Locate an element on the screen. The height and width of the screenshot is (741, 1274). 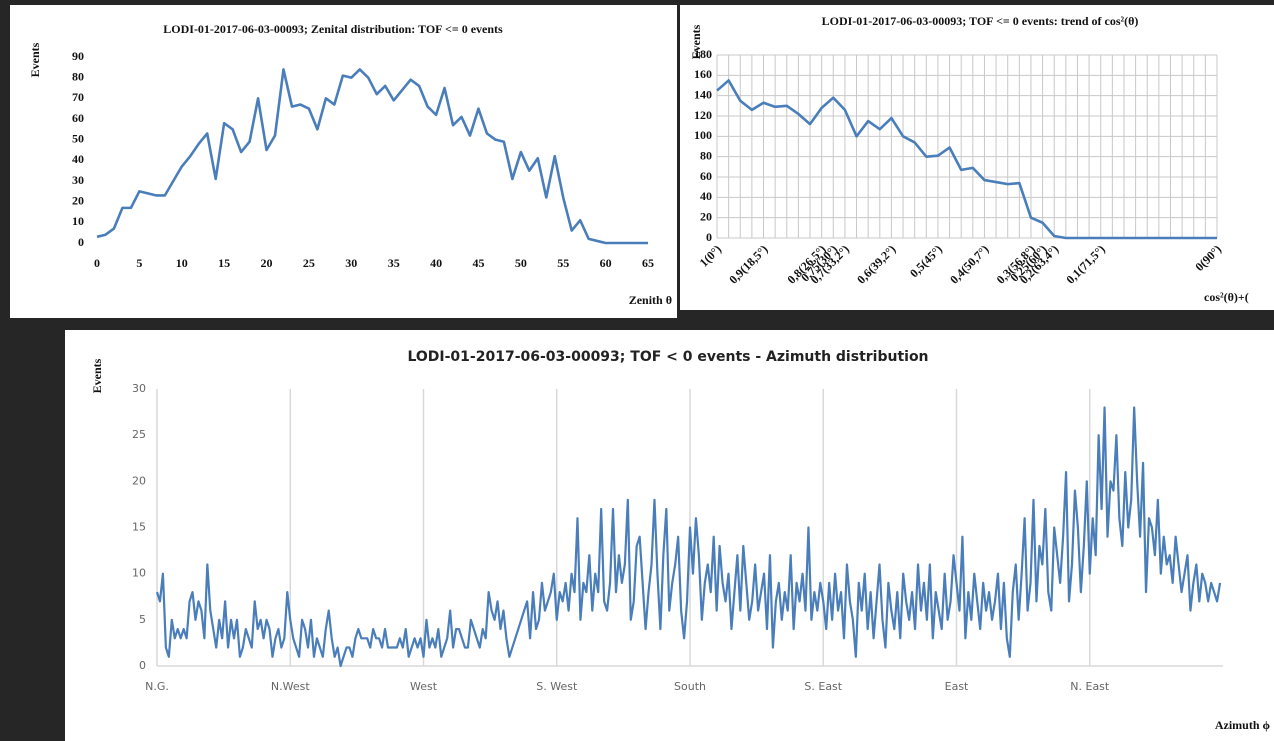
y-tick-label: 5 is located at coordinates (142, 619).